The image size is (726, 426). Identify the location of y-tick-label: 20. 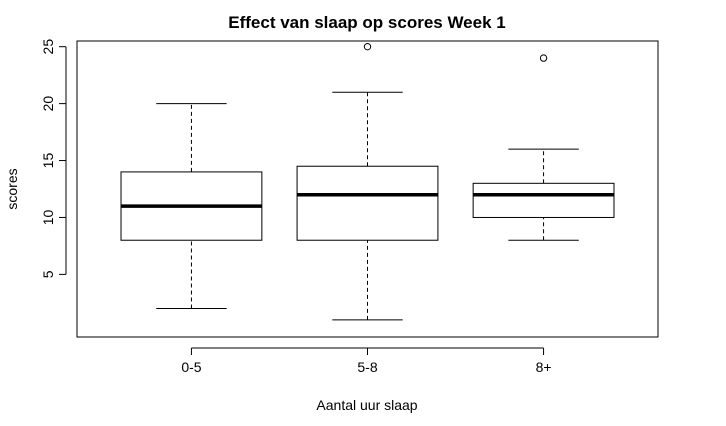
(48, 104).